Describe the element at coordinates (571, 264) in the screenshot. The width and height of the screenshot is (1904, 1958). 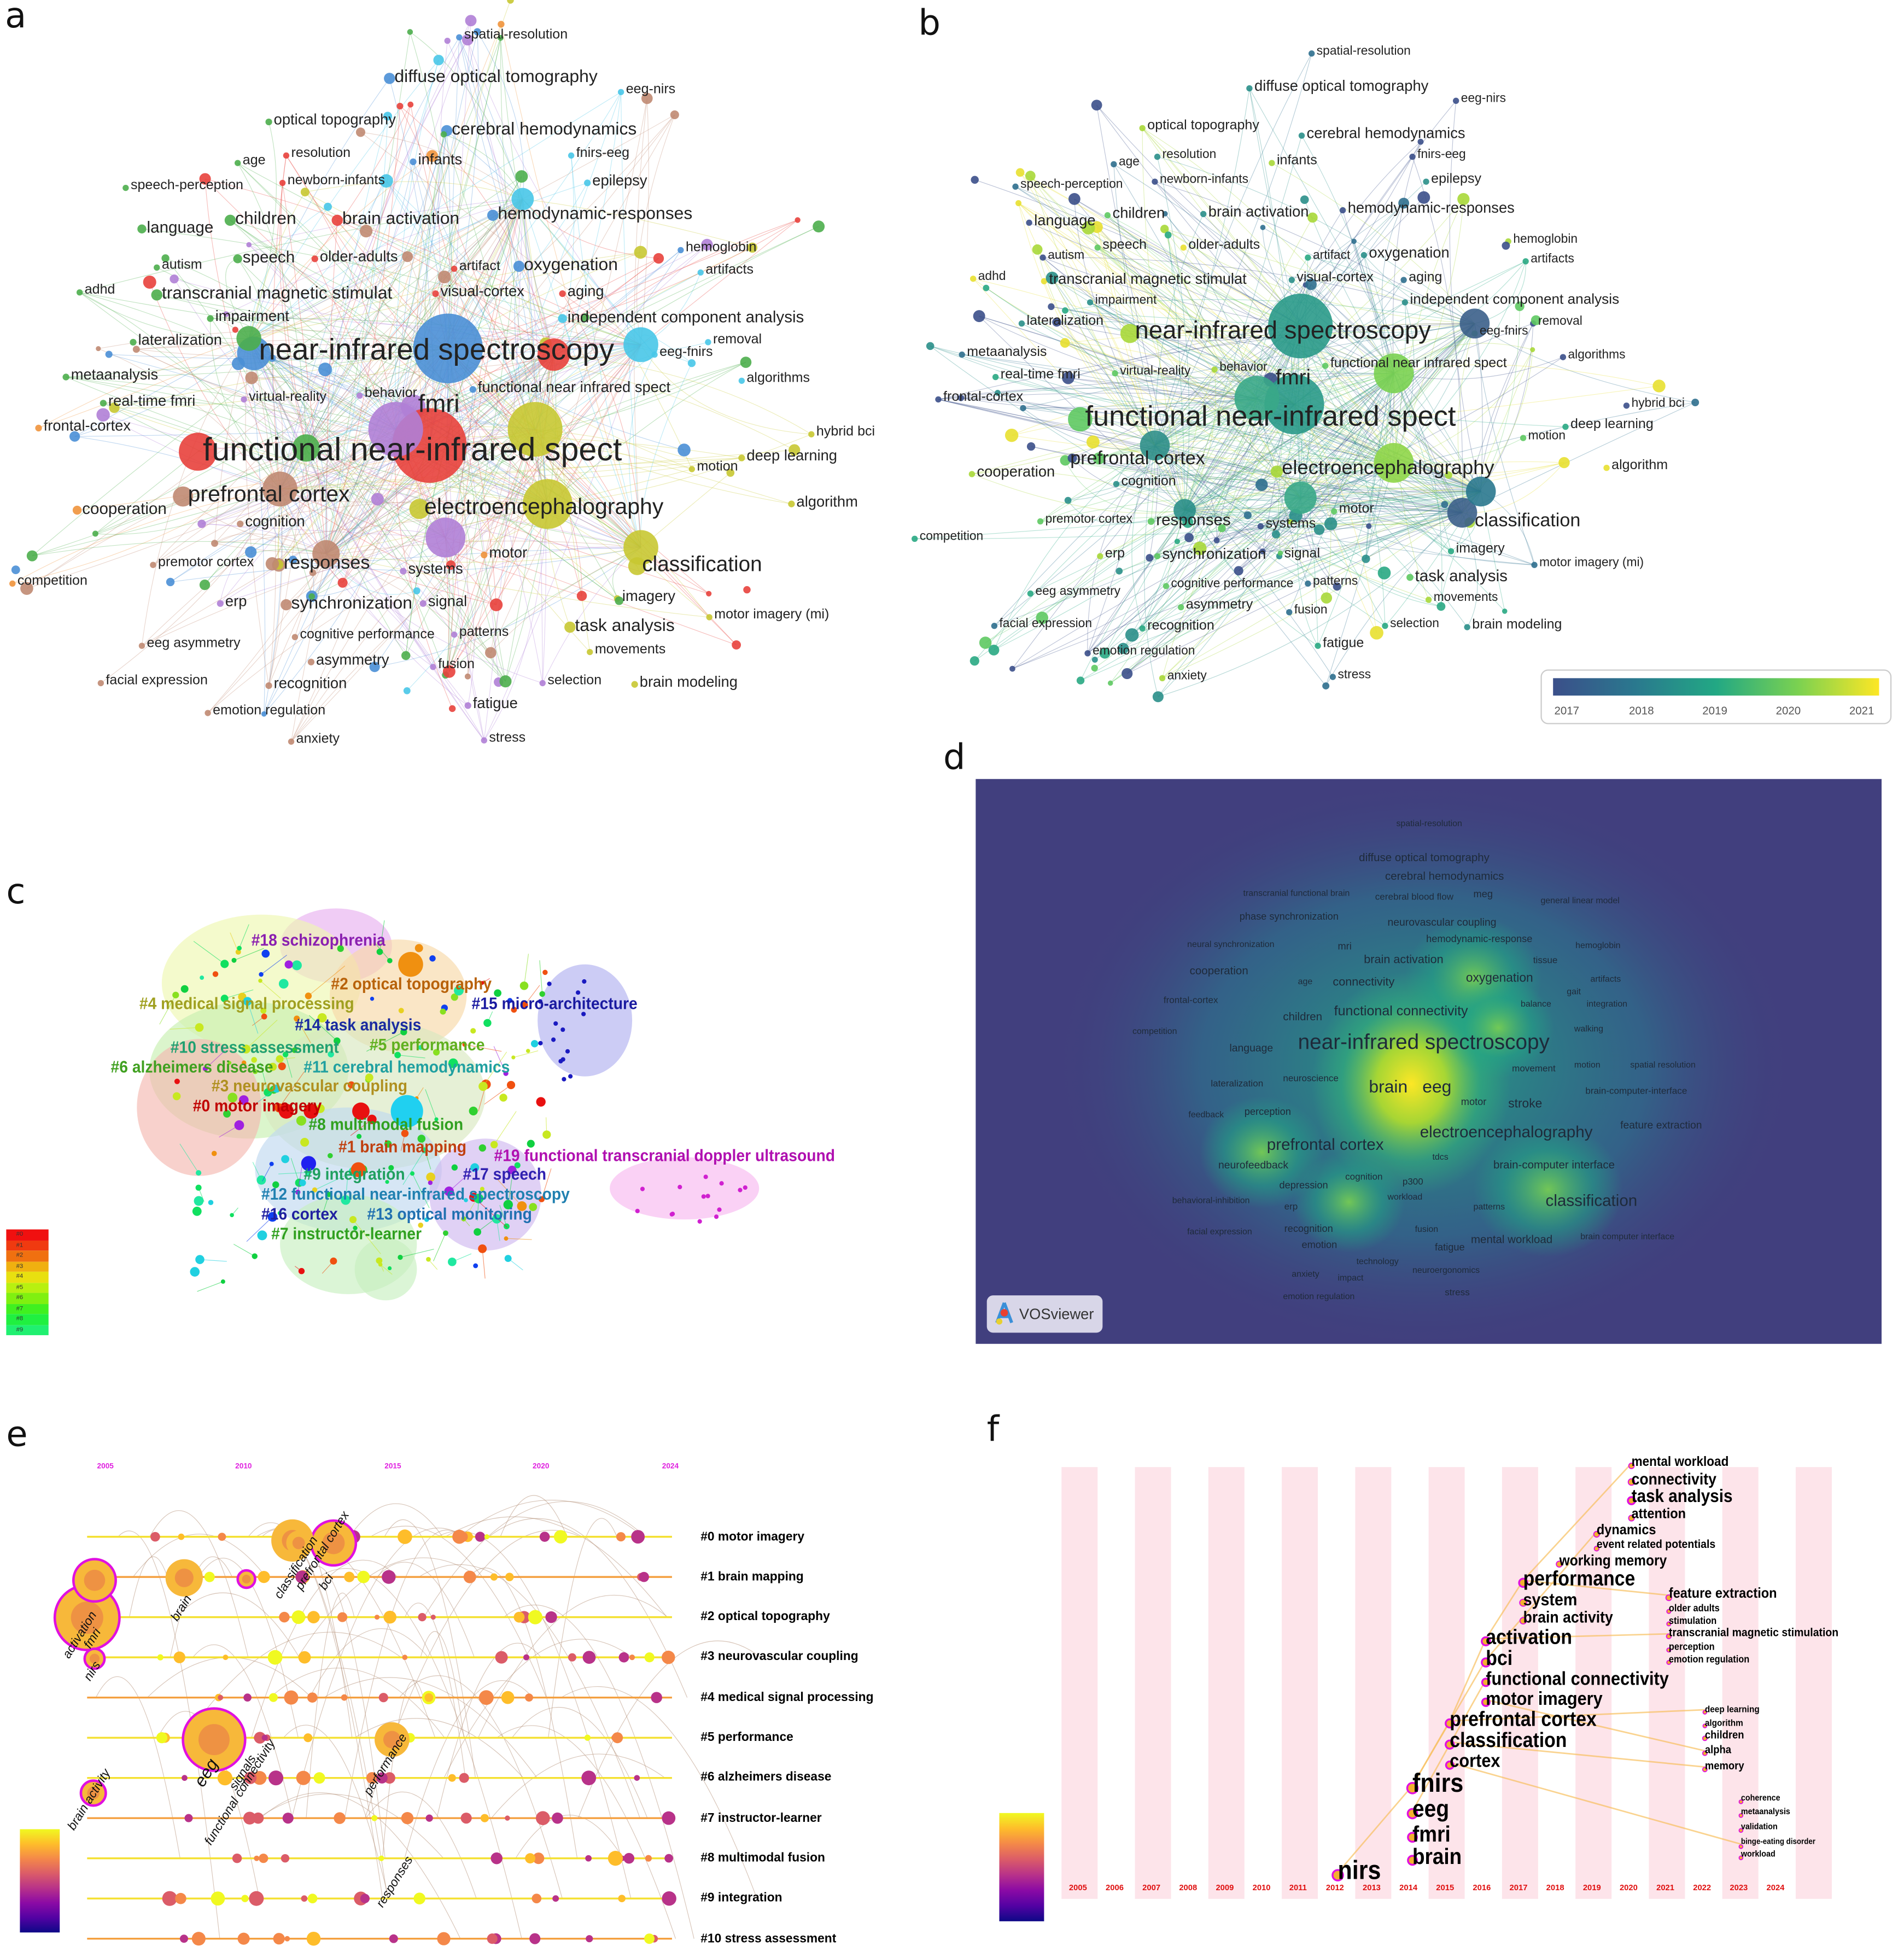
I see `keyword-label: oxygenation` at that location.